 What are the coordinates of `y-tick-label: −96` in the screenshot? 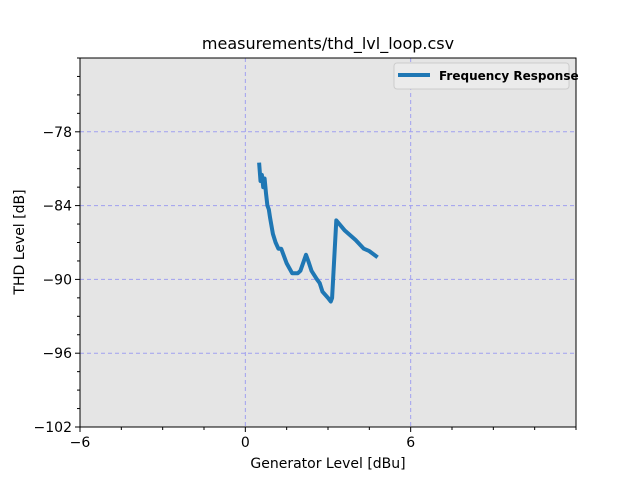 It's located at (57, 354).